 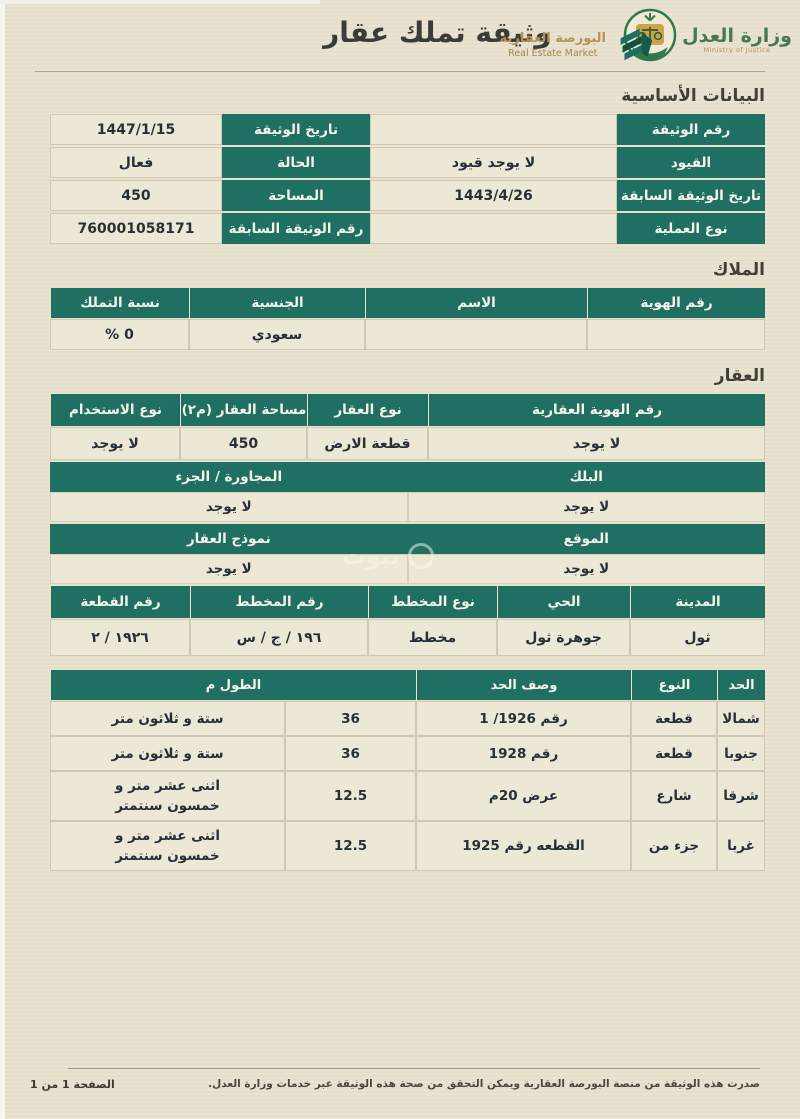 I want to click on property-usage-value: لا يوجد, so click(x=115, y=443).